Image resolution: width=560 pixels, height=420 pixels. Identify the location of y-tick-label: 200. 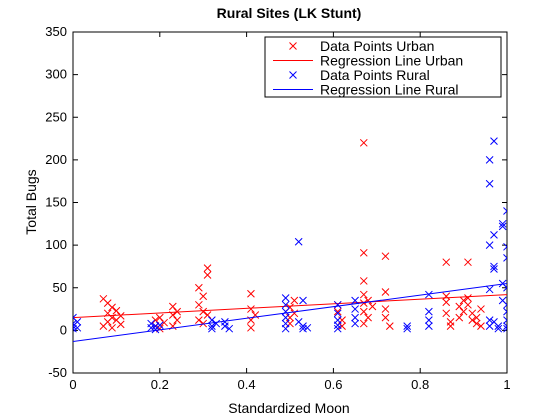
(56, 159).